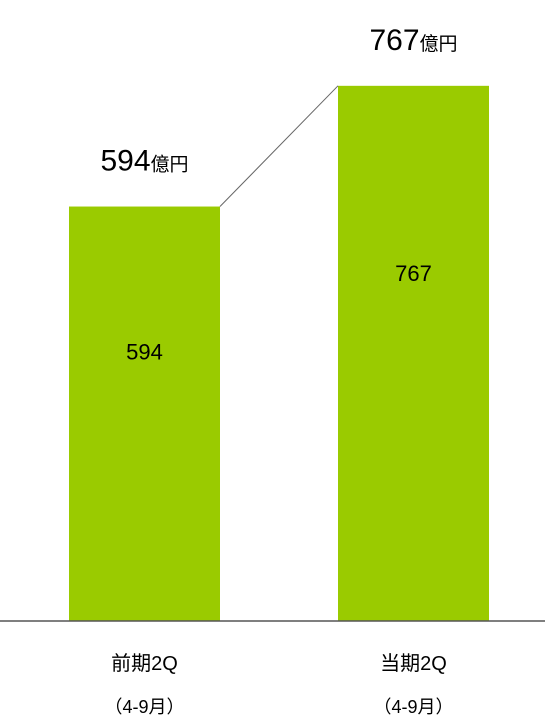 The image size is (545, 720). Describe the element at coordinates (144, 352) in the screenshot. I see `bar-value-label-1: 594` at that location.